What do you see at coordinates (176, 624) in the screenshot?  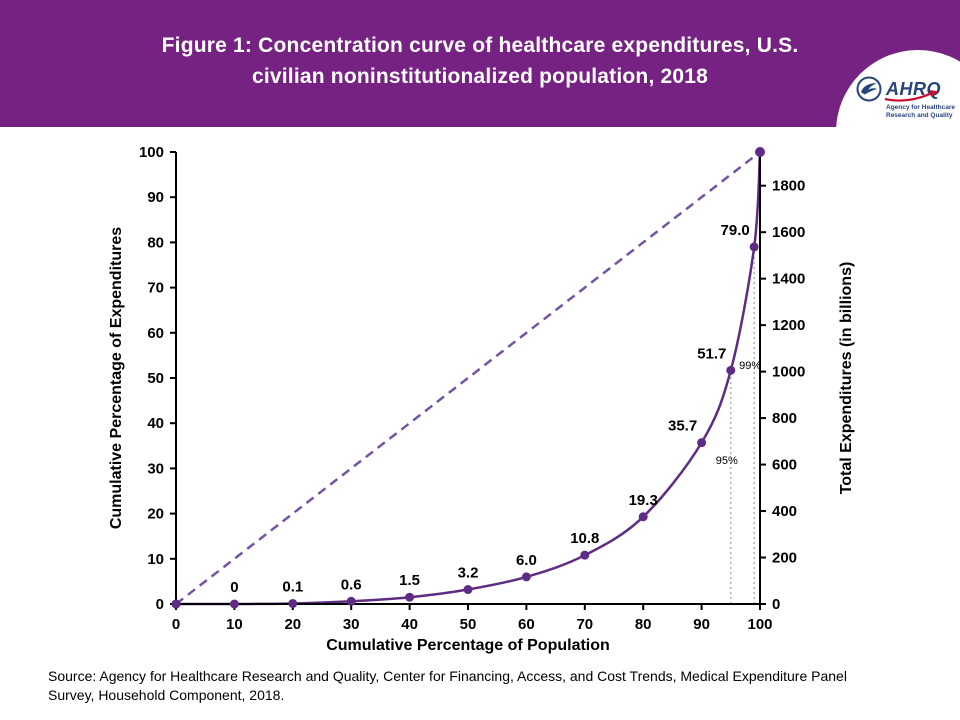 I see `x-tick-label: 0` at bounding box center [176, 624].